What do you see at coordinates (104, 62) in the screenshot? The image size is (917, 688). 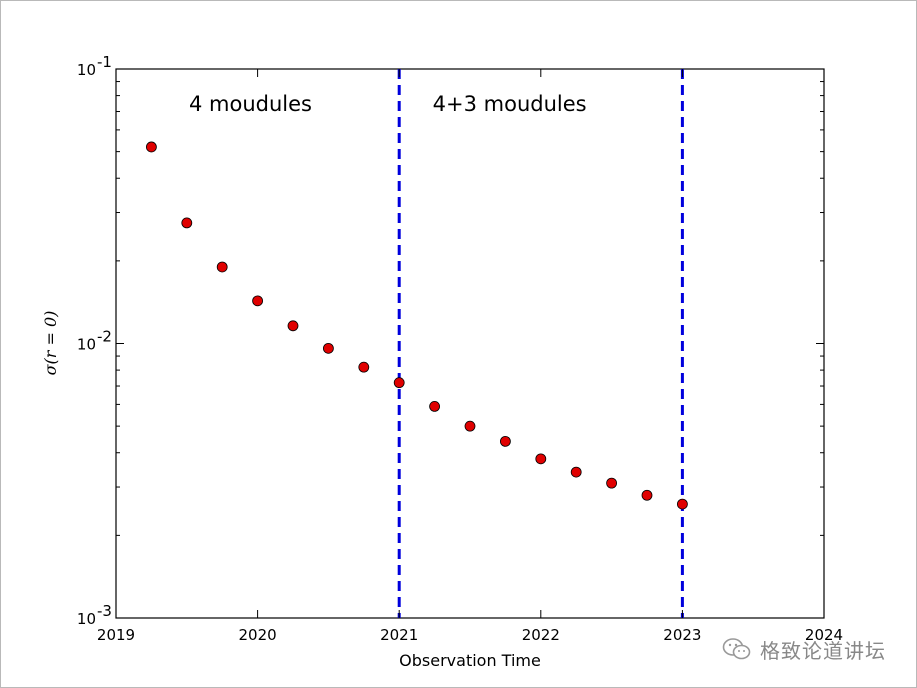 I see `y-tick-exponent: -1` at bounding box center [104, 62].